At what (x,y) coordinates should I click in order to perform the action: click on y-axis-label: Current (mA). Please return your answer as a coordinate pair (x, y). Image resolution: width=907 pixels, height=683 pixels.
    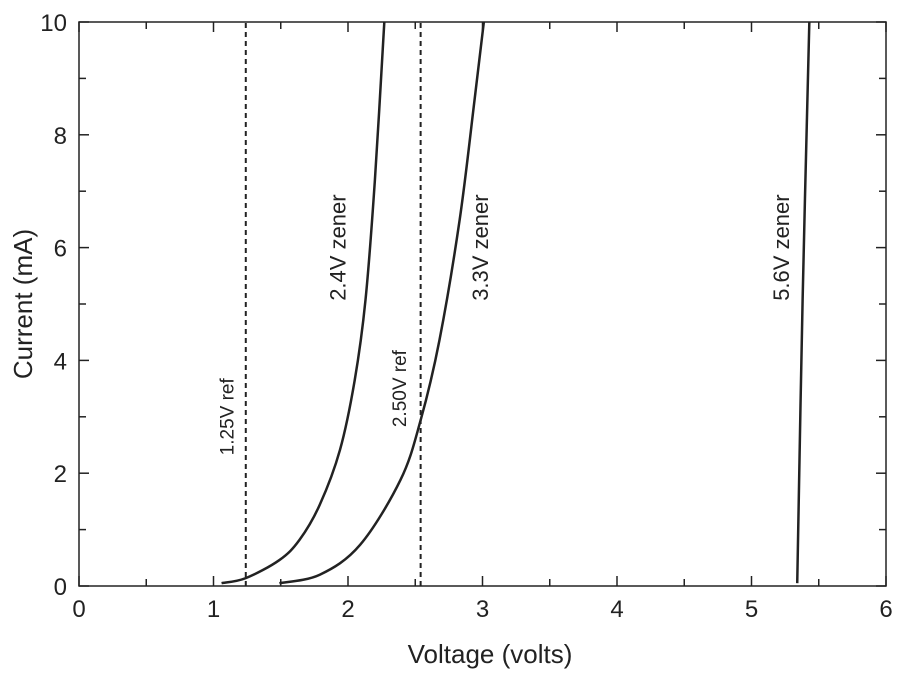
    Looking at the image, I should click on (23, 304).